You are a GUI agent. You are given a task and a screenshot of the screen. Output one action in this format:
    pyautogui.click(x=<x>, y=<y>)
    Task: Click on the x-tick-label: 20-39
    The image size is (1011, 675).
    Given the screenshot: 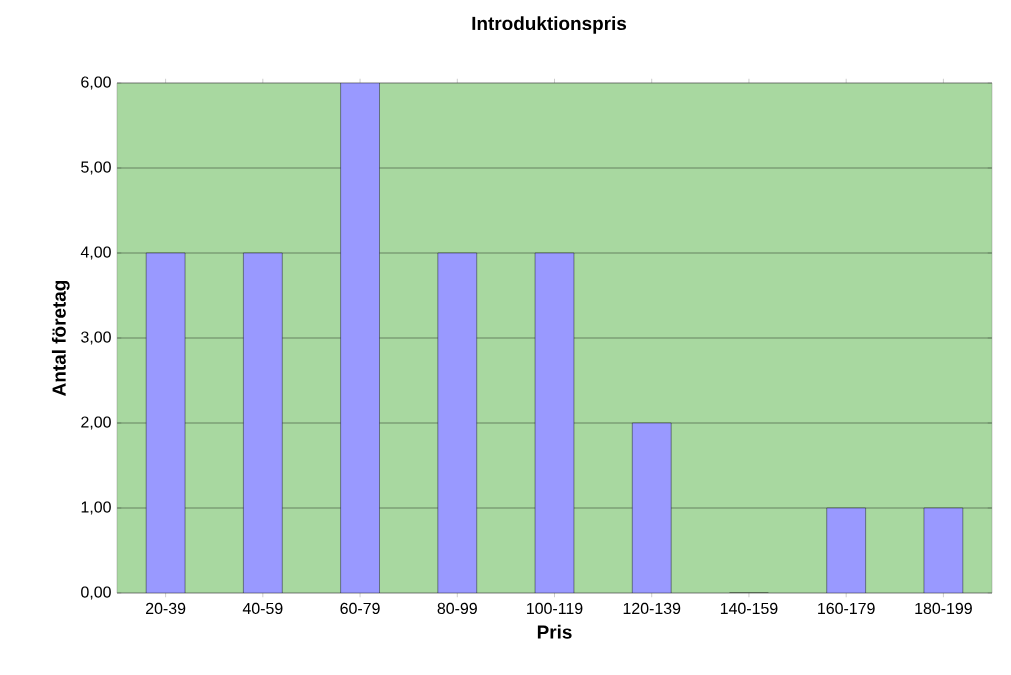 What is the action you would take?
    pyautogui.click(x=166, y=608)
    